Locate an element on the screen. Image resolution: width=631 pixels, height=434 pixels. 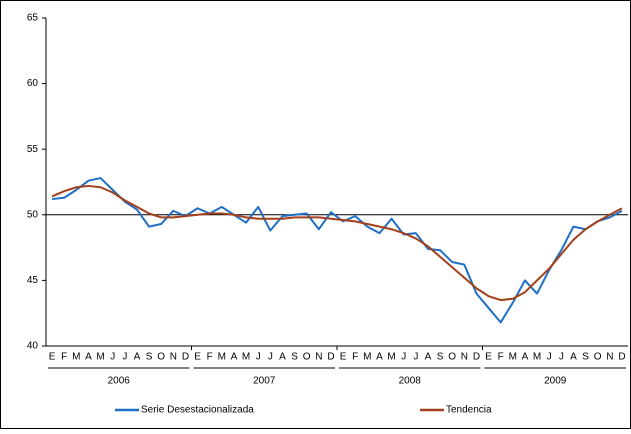
year-label: 2009 is located at coordinates (555, 381).